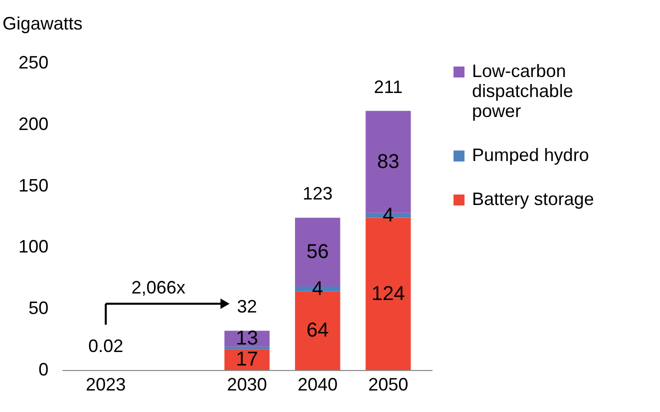 This screenshot has width=660, height=412. I want to click on x-tick-label: 2040, so click(318, 384).